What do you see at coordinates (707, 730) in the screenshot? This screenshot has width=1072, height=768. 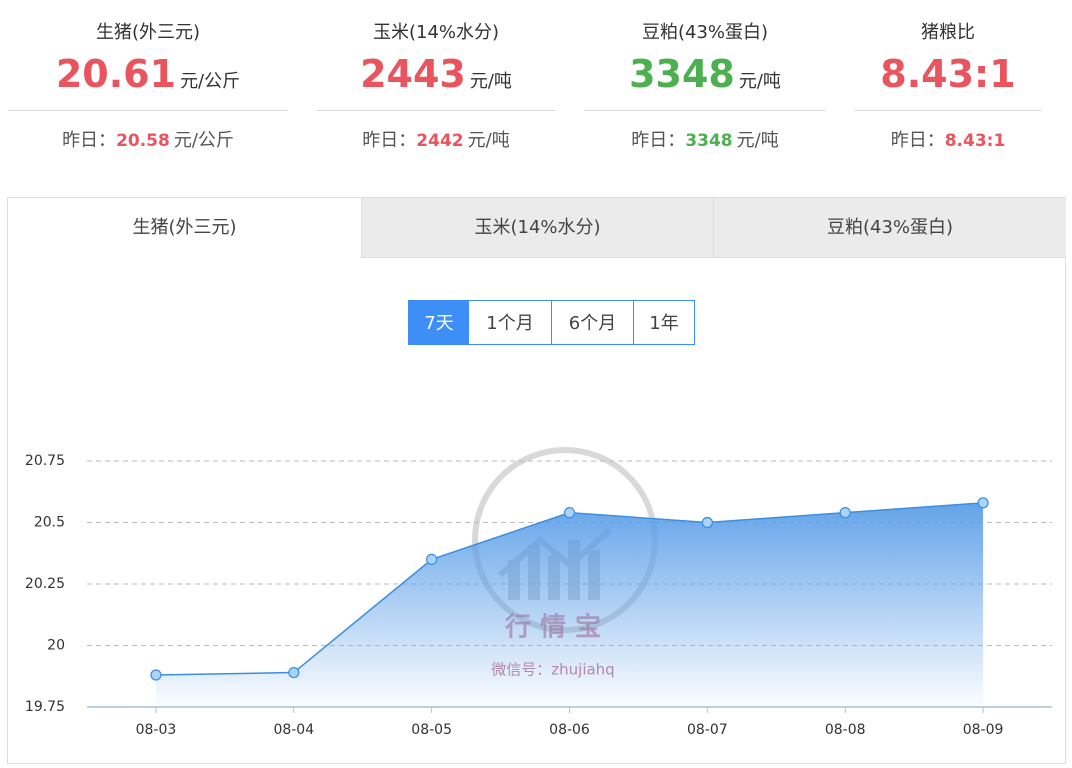 I see `x-tick-label: 08-07` at bounding box center [707, 730].